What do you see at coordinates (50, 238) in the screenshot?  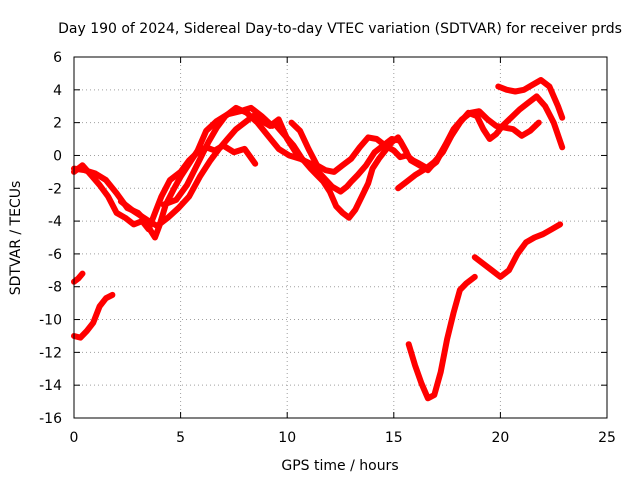 I see `y-tick-labels: -16 -14 -12 -10 -8 -6 -4 -2 0 2 4 6` at bounding box center [50, 238].